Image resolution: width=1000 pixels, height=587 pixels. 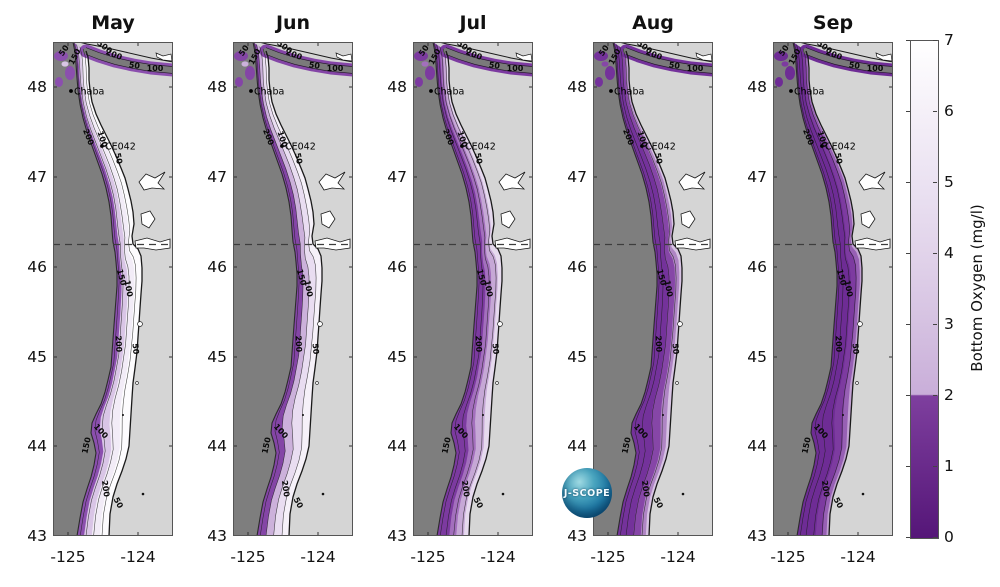 I want to click on contour-label: 200, so click(x=299, y=344).